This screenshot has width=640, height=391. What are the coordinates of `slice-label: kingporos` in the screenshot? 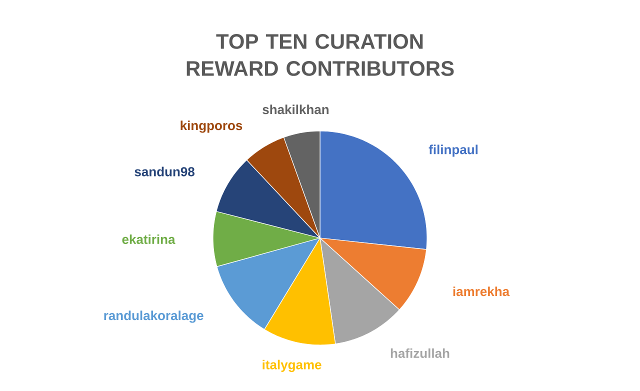 It's located at (211, 126).